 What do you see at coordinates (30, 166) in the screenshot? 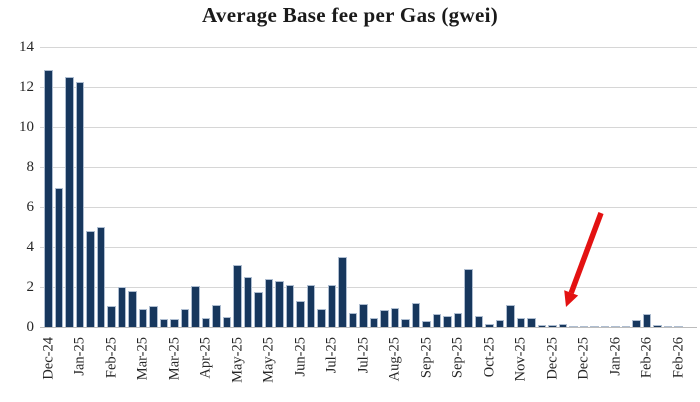
I see `y-axis-tick-label: 8` at bounding box center [30, 166].